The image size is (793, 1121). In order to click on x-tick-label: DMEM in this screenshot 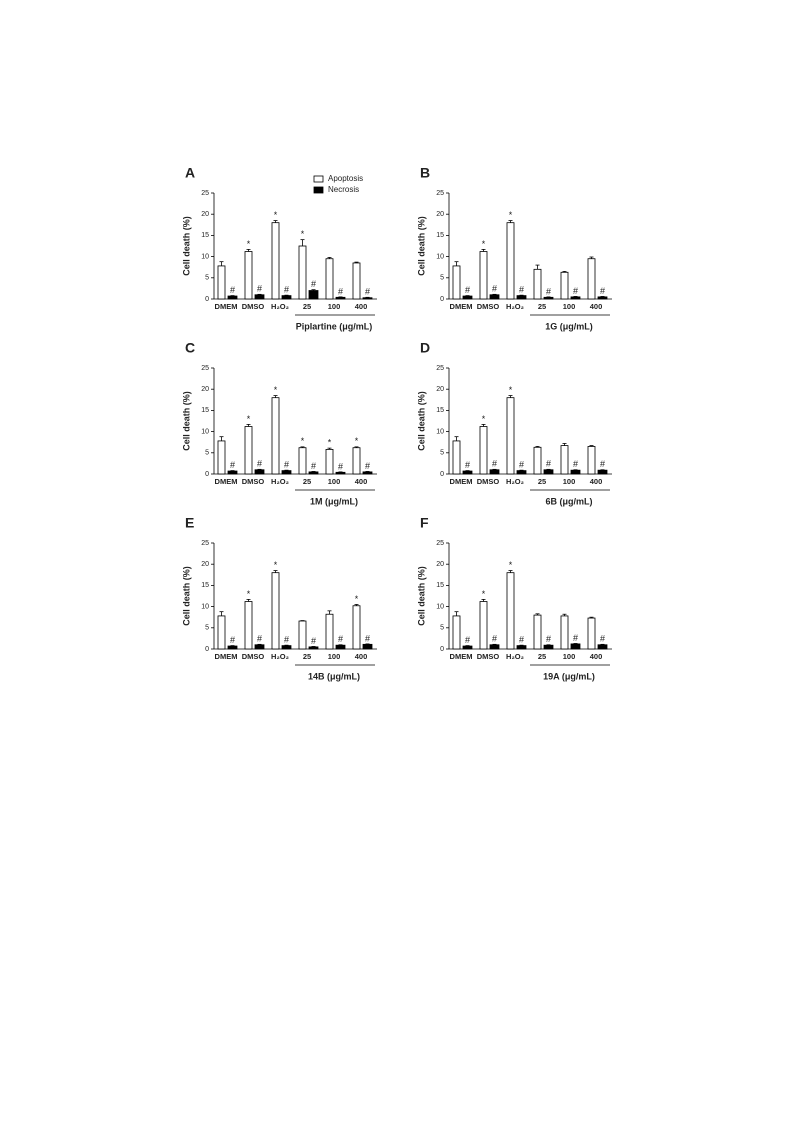, I will do `click(226, 656)`.